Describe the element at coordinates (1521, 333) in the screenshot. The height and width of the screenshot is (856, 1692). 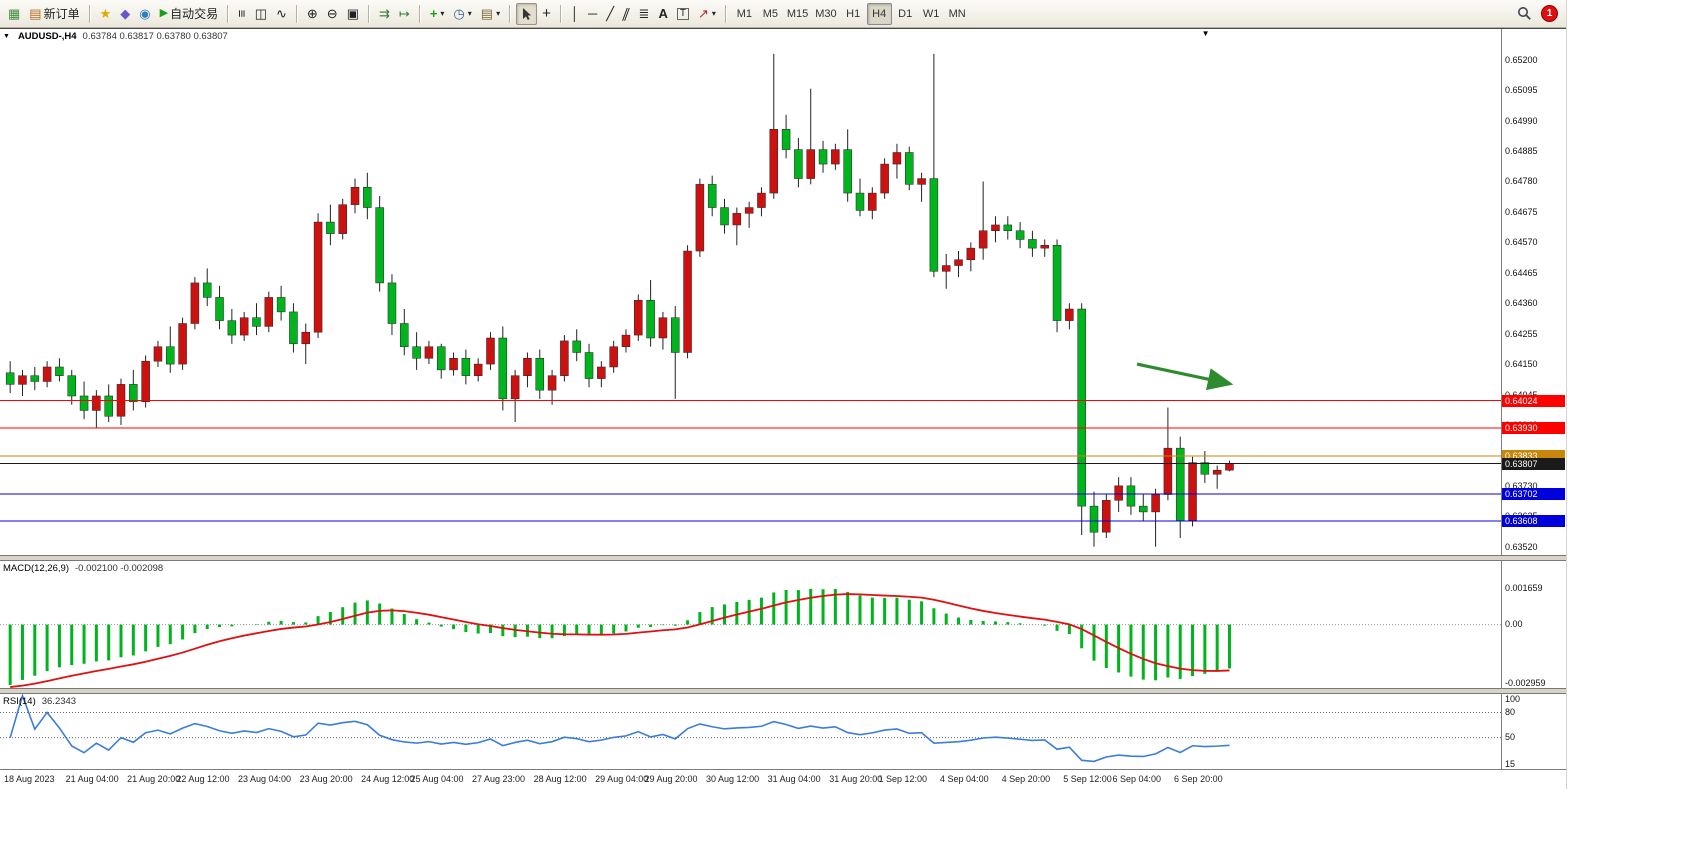
I see `price-tick-label: 0.64255` at that location.